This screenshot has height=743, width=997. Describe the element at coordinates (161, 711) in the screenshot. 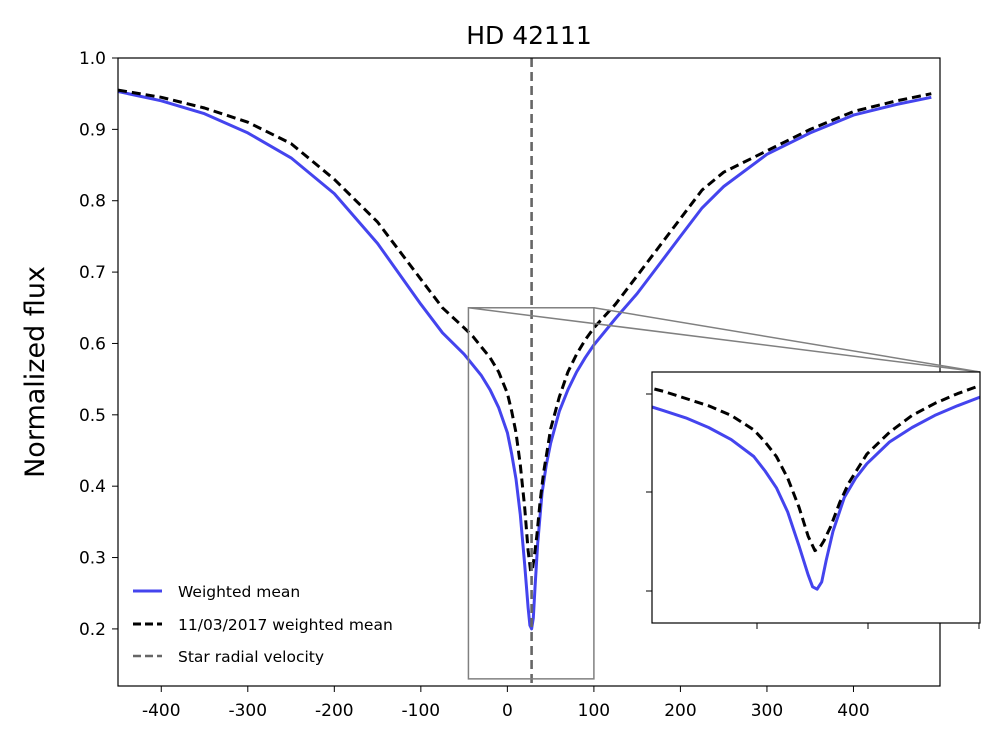

I see `x-tick-label: -400` at that location.